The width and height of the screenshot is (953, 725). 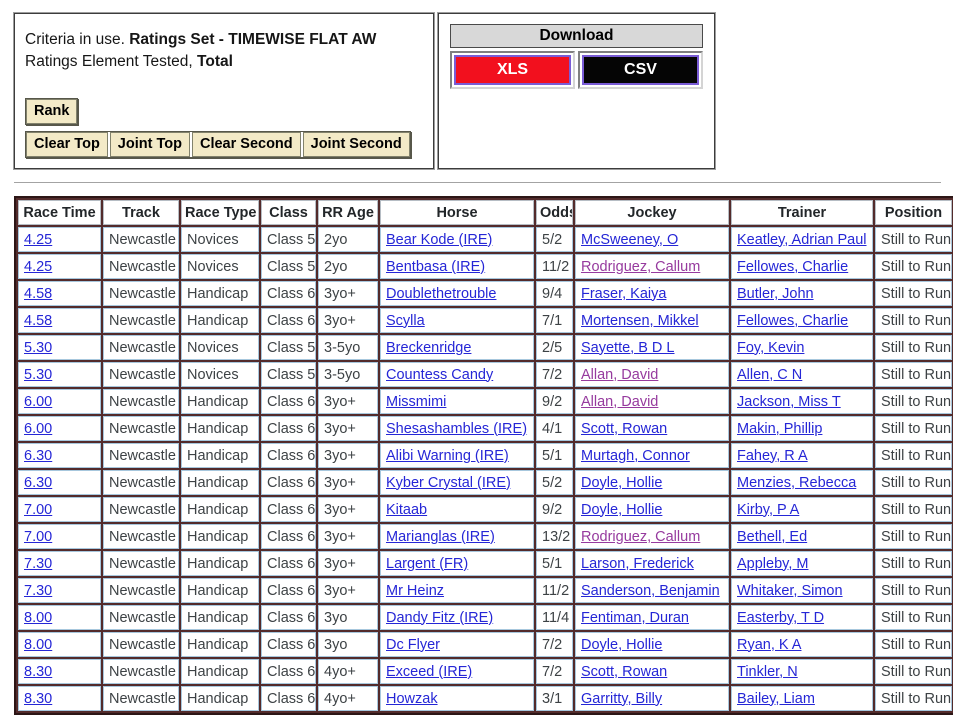 What do you see at coordinates (790, 590) in the screenshot?
I see `trainer-link: Whitaker, Simon` at bounding box center [790, 590].